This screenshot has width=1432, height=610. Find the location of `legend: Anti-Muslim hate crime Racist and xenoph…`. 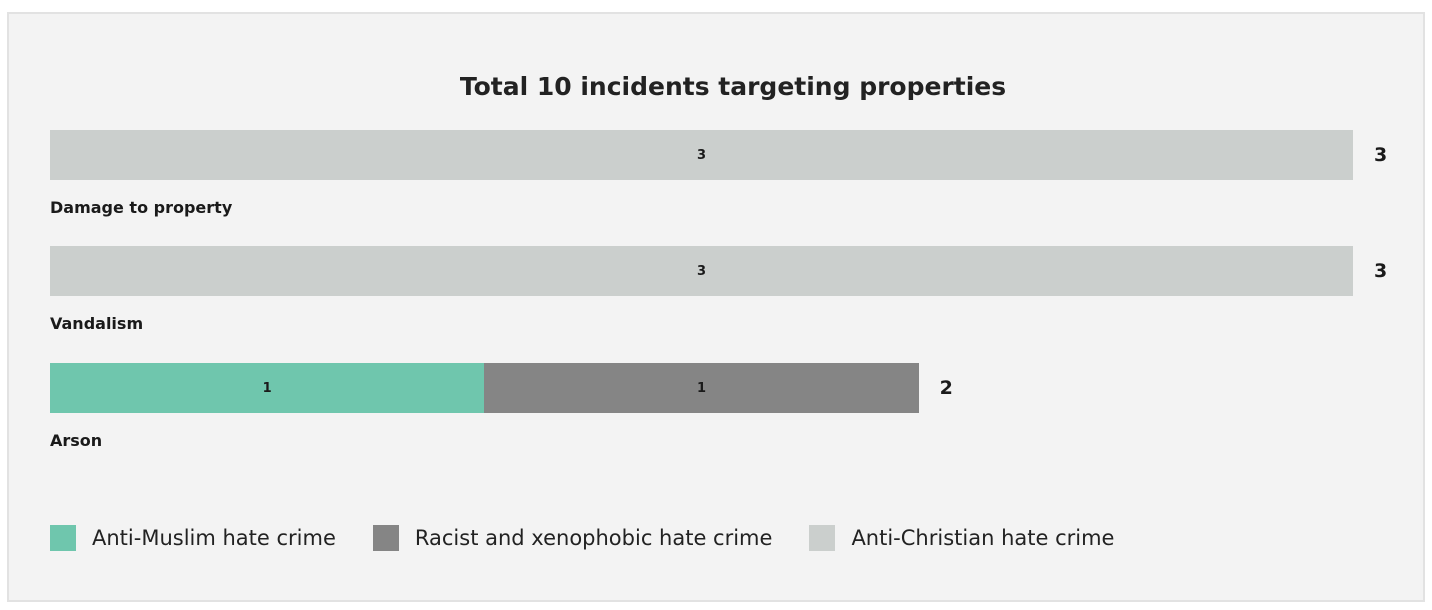

legend: Anti-Muslim hate crime Racist and xenoph… is located at coordinates (600, 538).